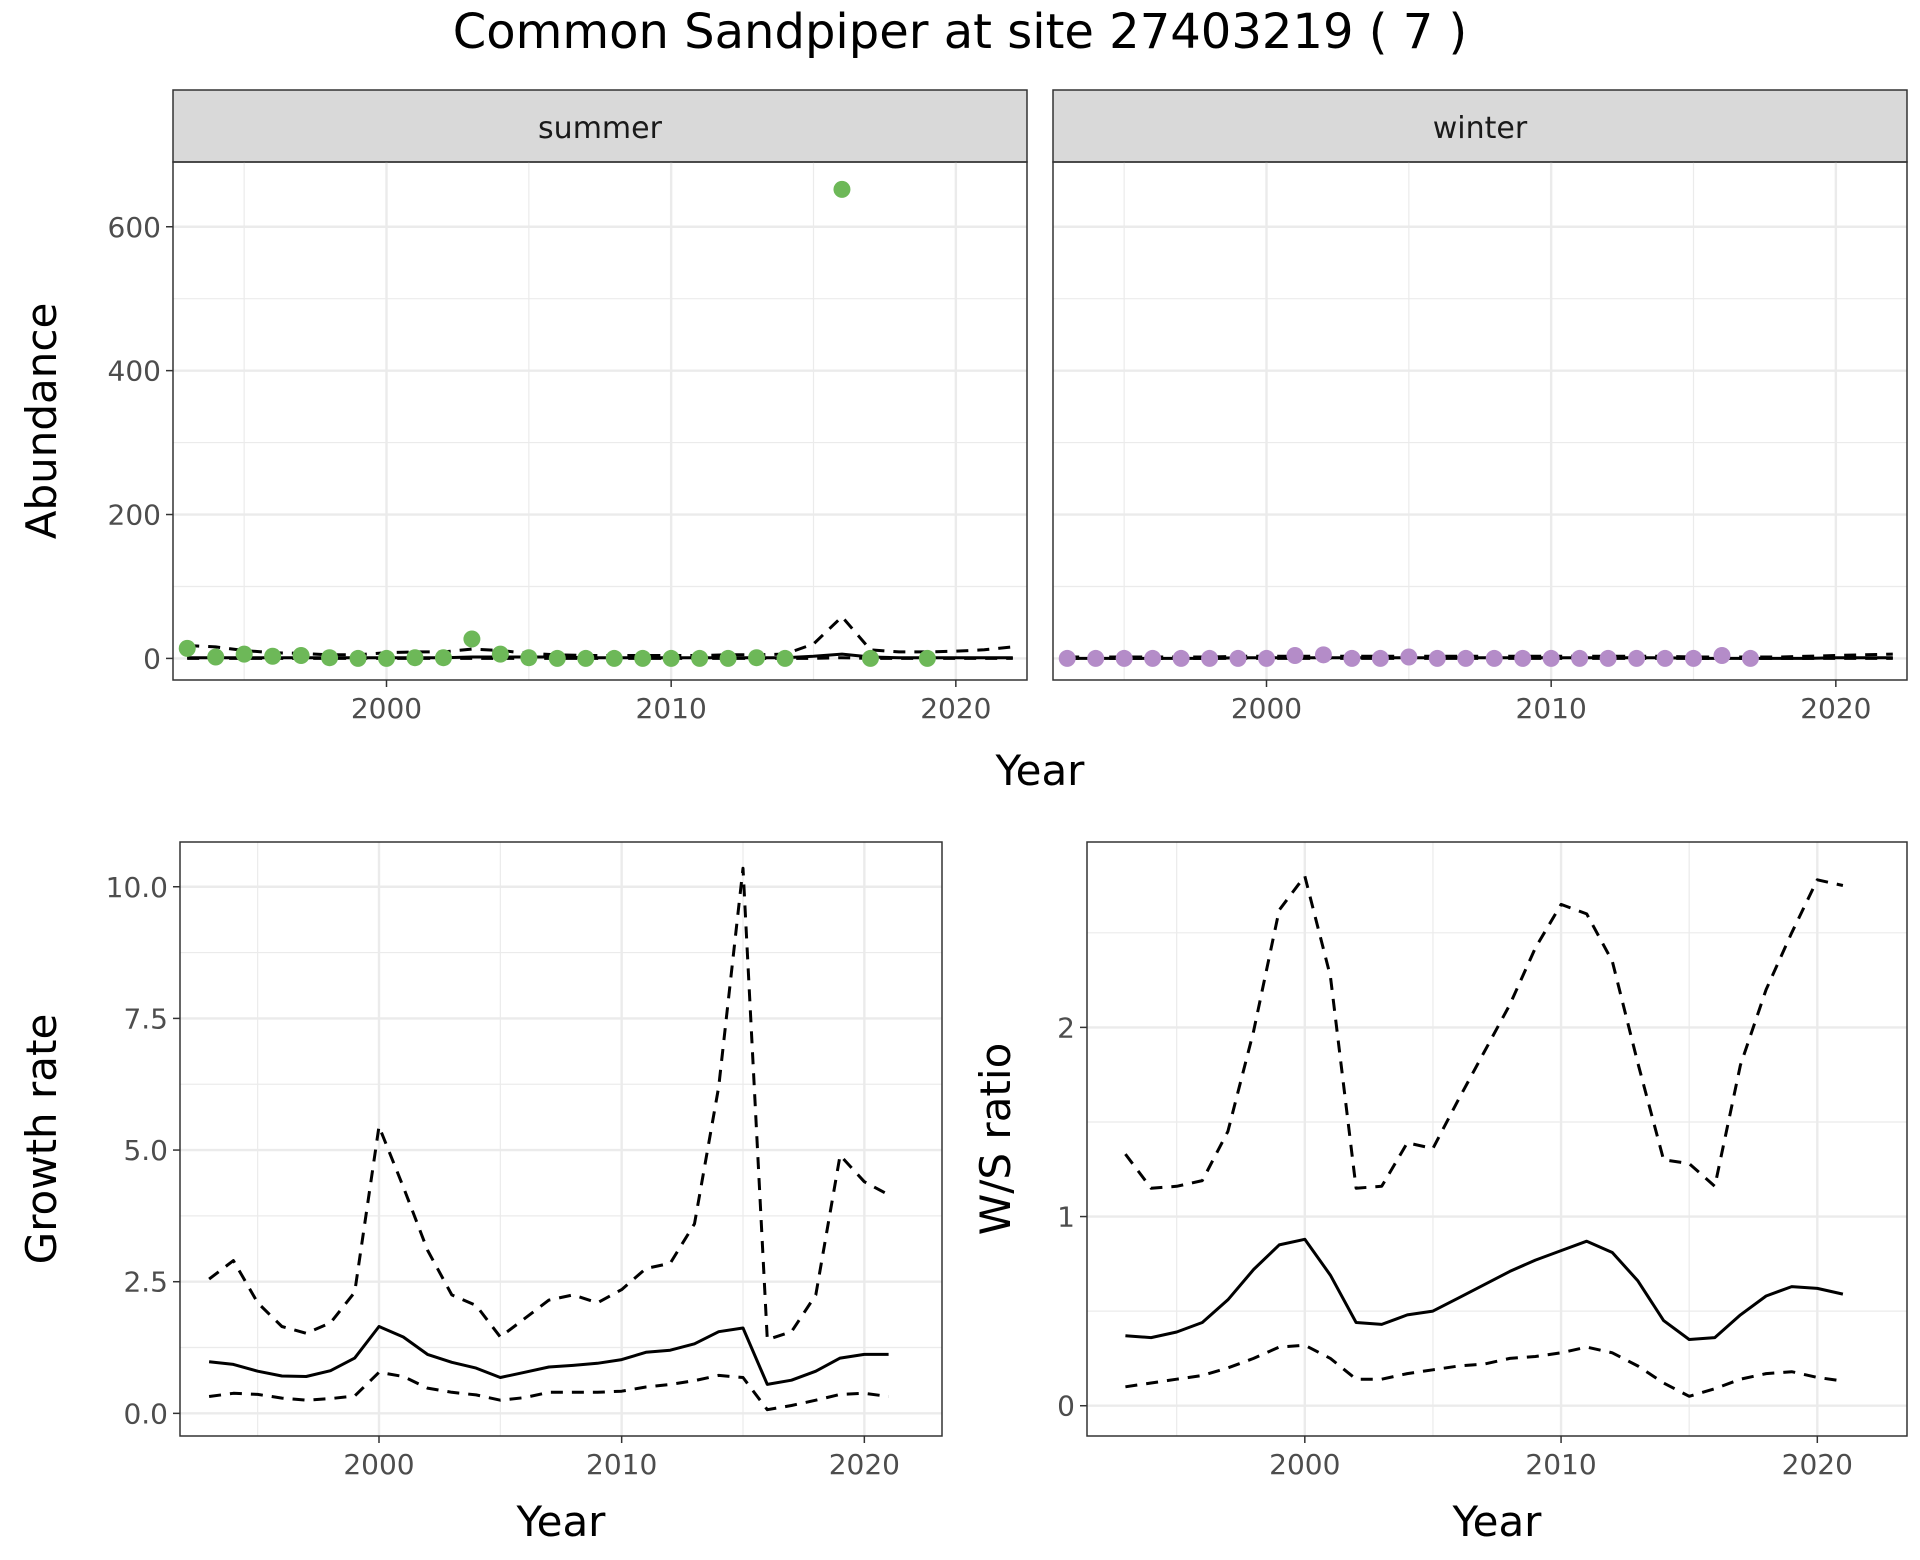  Describe the element at coordinates (1066, 1406) in the screenshot. I see `ws-y-tick-label: 0` at that location.